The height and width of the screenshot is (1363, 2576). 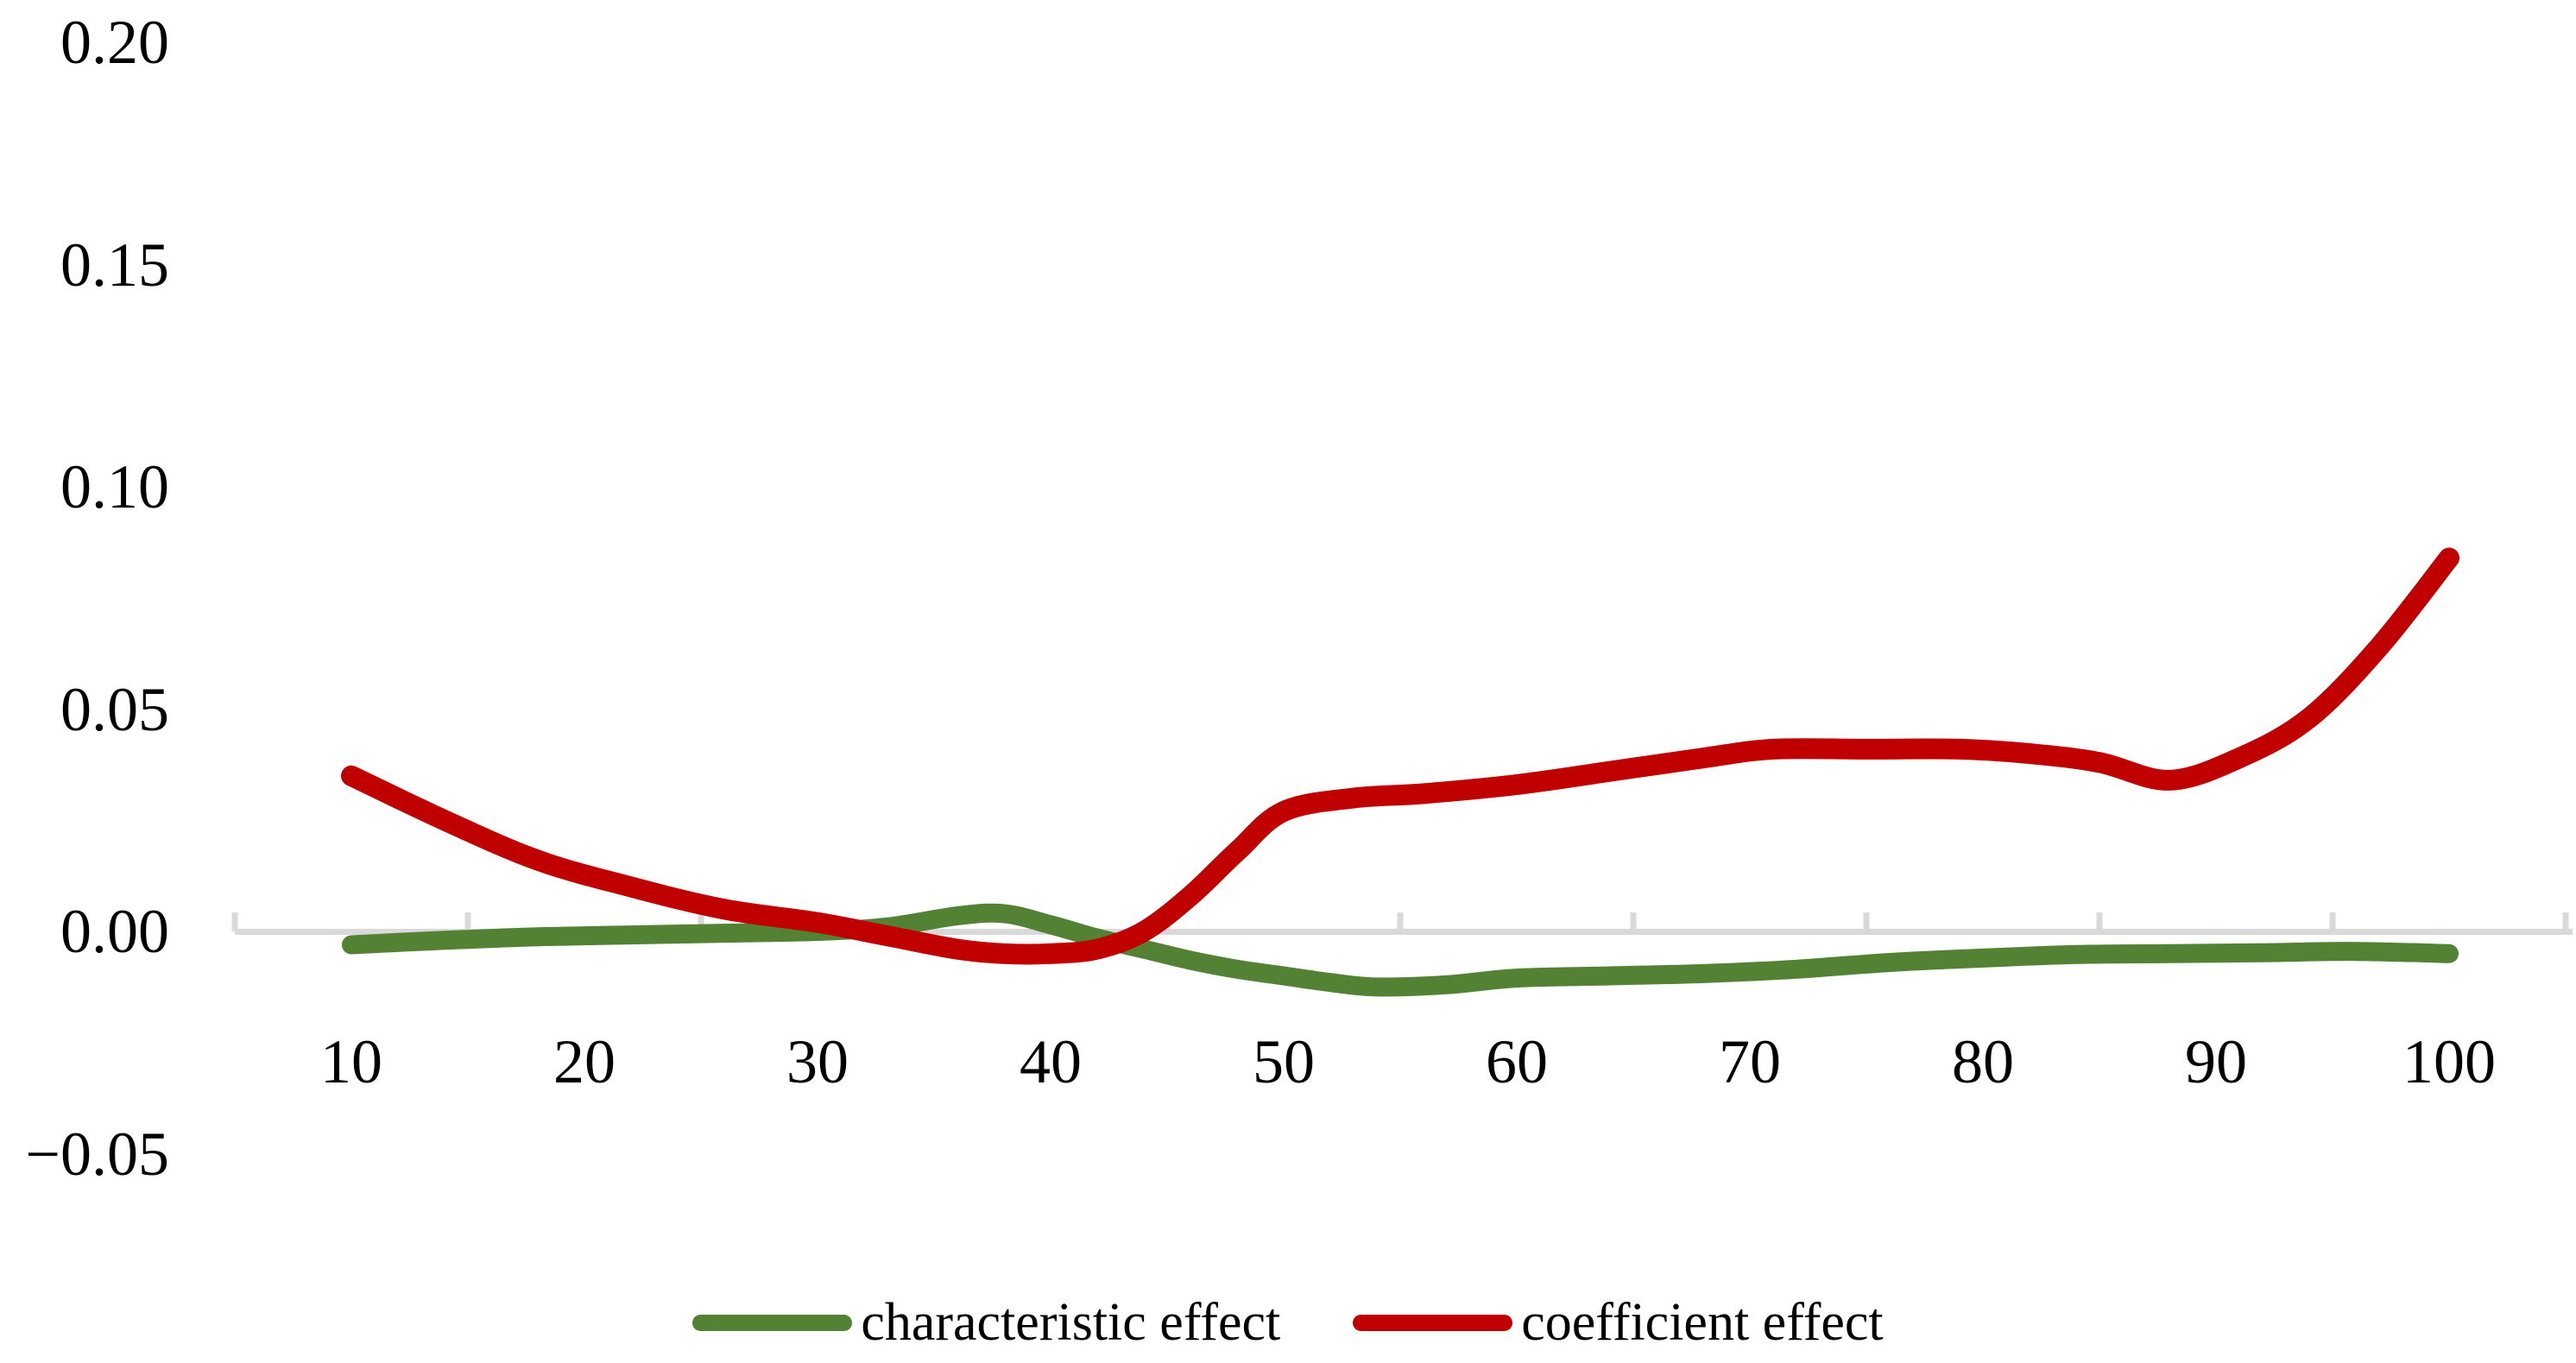 I want to click on legend-label: characteristic effect, so click(x=1071, y=1322).